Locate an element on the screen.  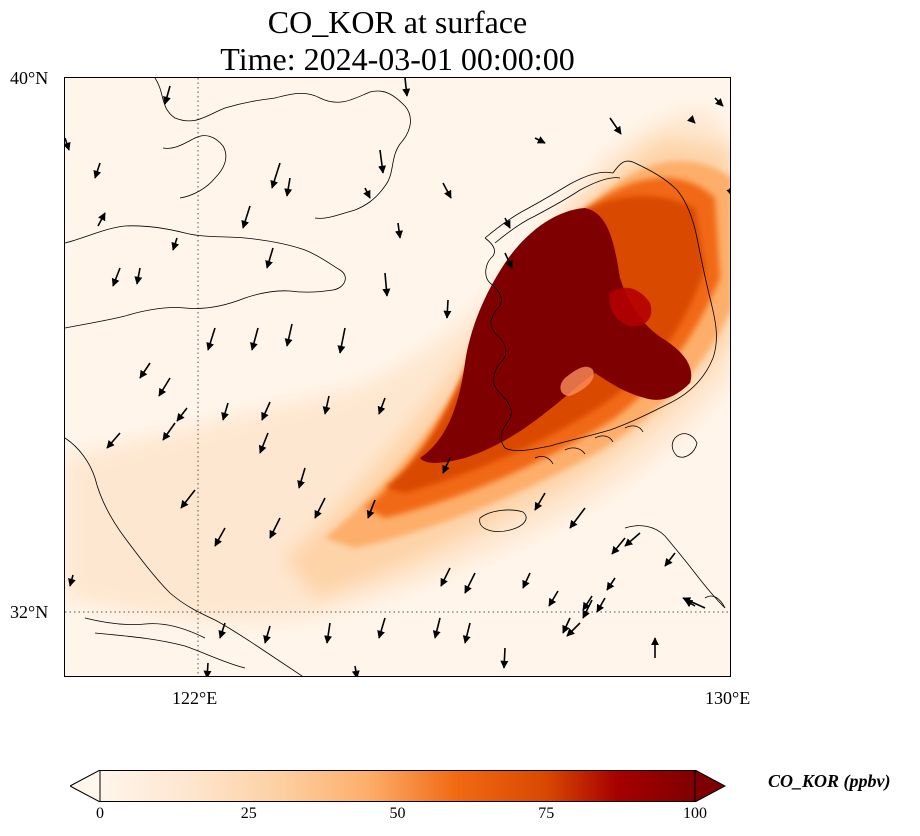
colorbar is located at coordinates (397, 786).